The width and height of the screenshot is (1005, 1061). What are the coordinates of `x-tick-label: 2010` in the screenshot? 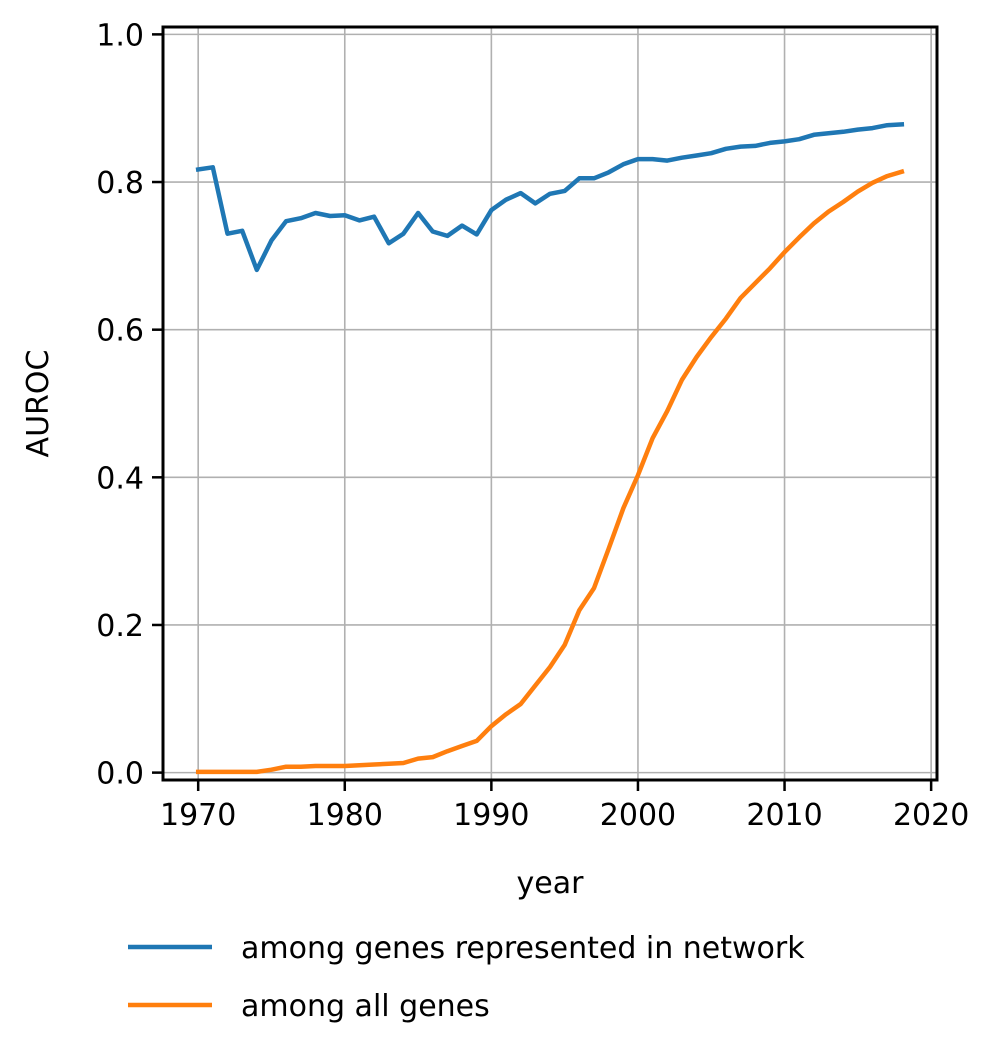 It's located at (784, 815).